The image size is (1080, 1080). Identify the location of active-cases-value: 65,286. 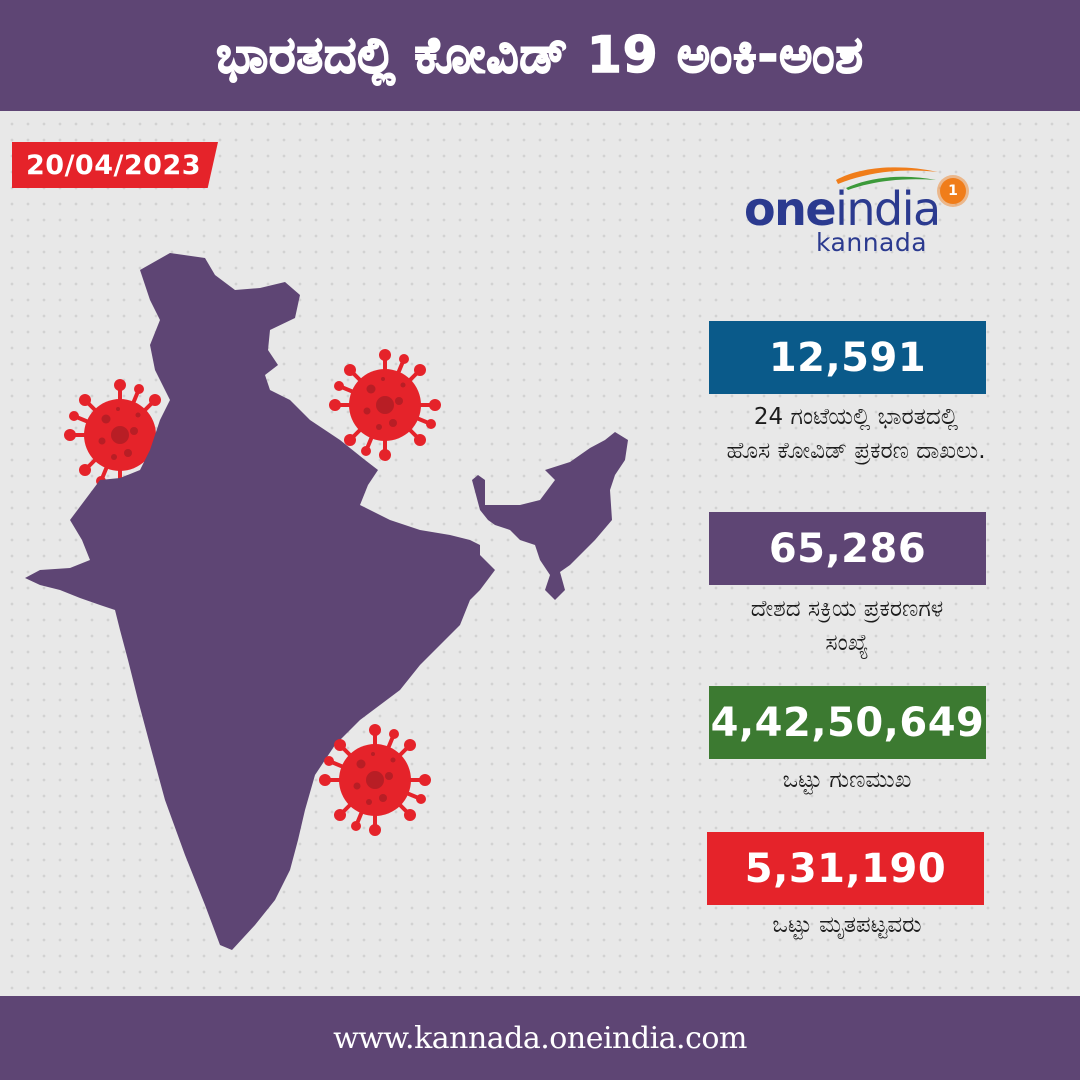
(847, 548).